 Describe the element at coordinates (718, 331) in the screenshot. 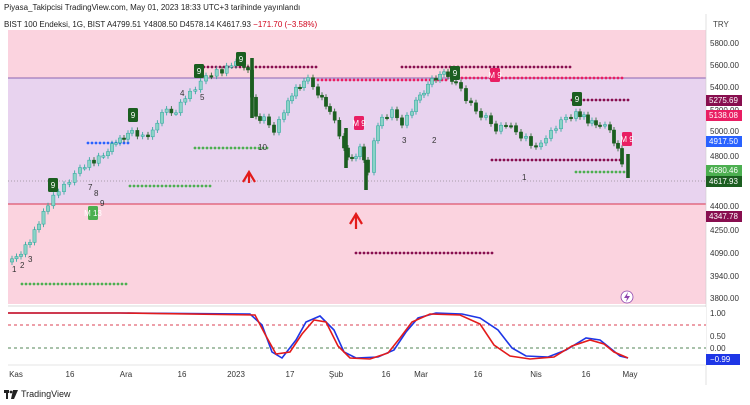

I see `oscillator-axis: 1.00 0.50 0.00` at that location.